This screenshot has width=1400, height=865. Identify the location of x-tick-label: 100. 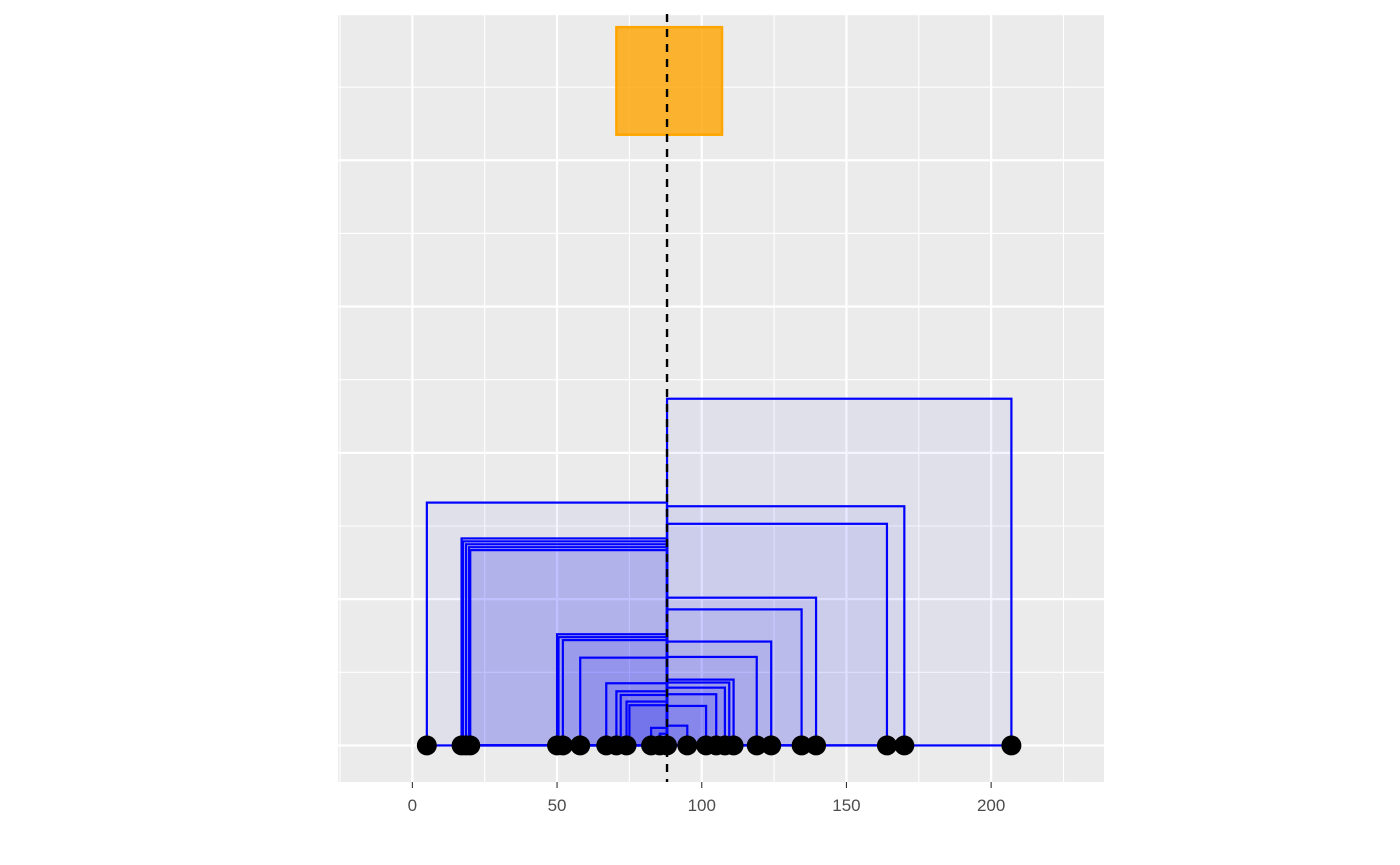
(702, 805).